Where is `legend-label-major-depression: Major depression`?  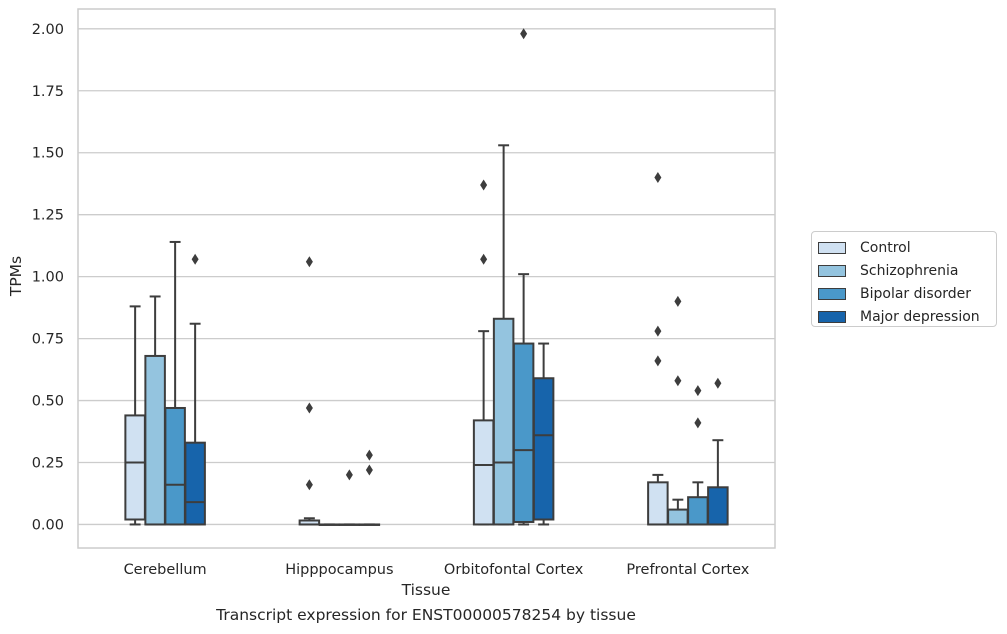 legend-label-major-depression: Major depression is located at coordinates (920, 316).